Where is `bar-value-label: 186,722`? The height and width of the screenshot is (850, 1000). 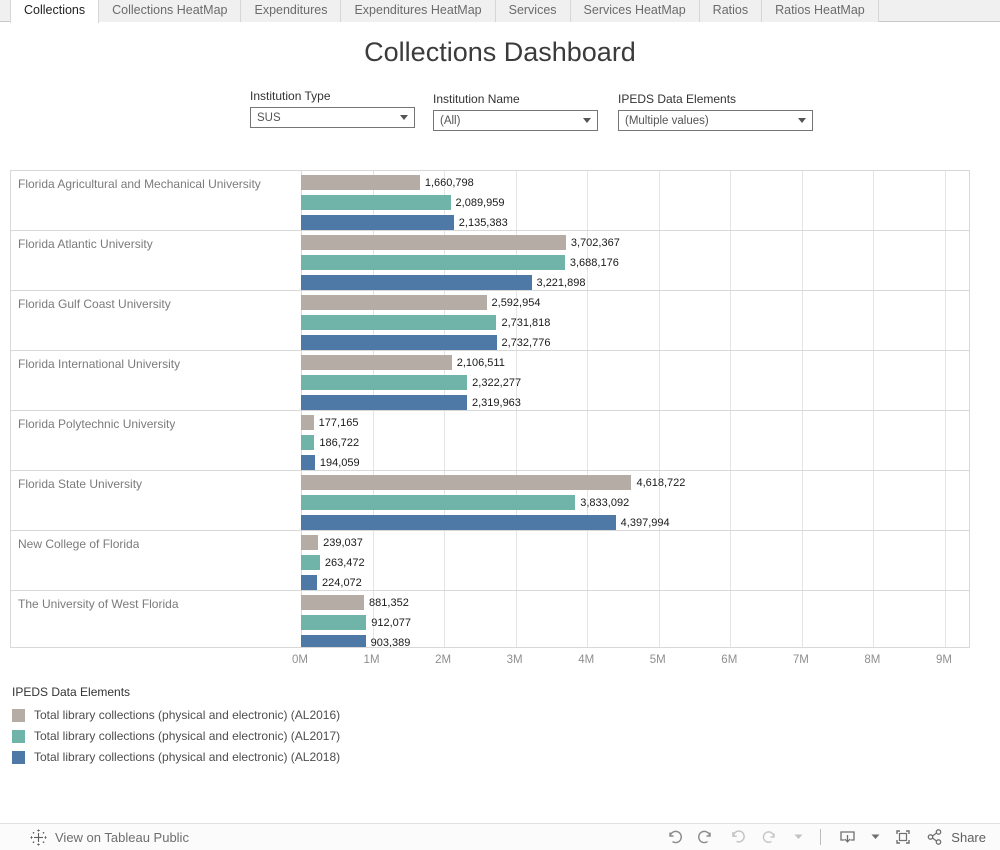
bar-value-label: 186,722 is located at coordinates (339, 443).